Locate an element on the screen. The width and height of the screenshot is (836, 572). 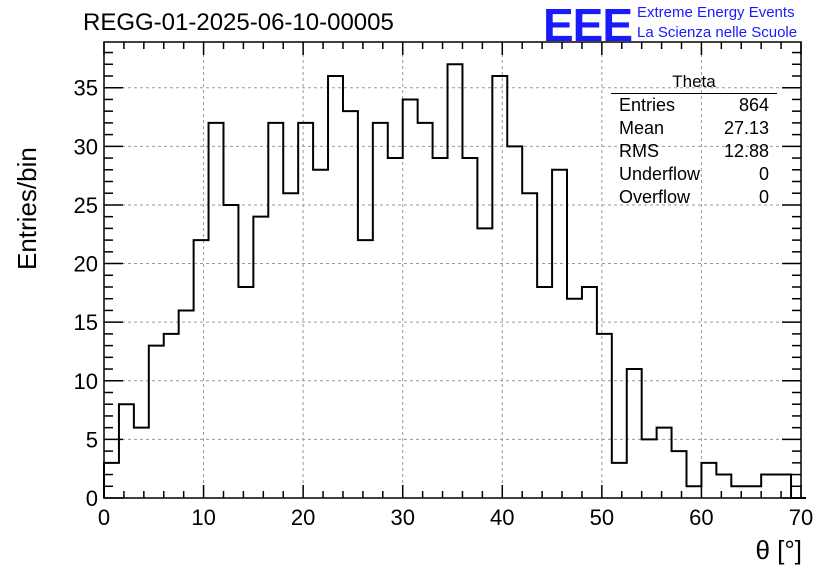
y-axis-label: Entries/bin is located at coordinates (27, 208).